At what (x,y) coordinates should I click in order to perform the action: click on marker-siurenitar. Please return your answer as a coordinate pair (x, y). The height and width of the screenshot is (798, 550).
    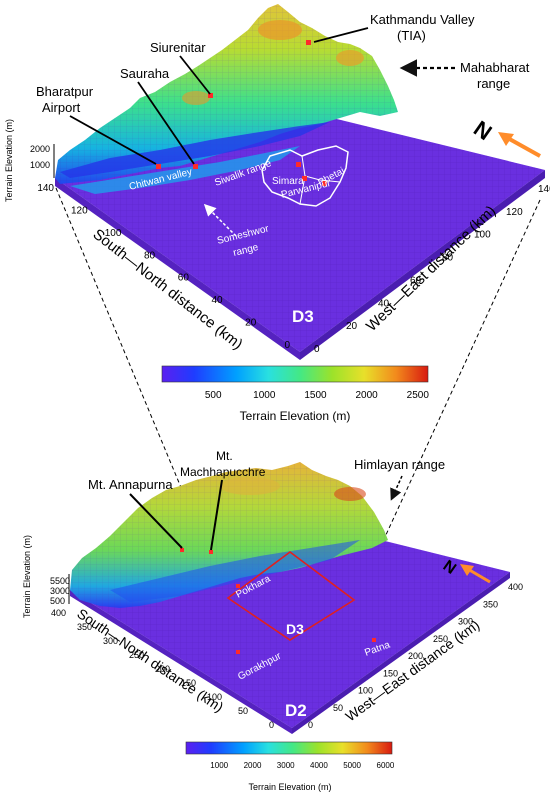
    Looking at the image, I should click on (210, 95).